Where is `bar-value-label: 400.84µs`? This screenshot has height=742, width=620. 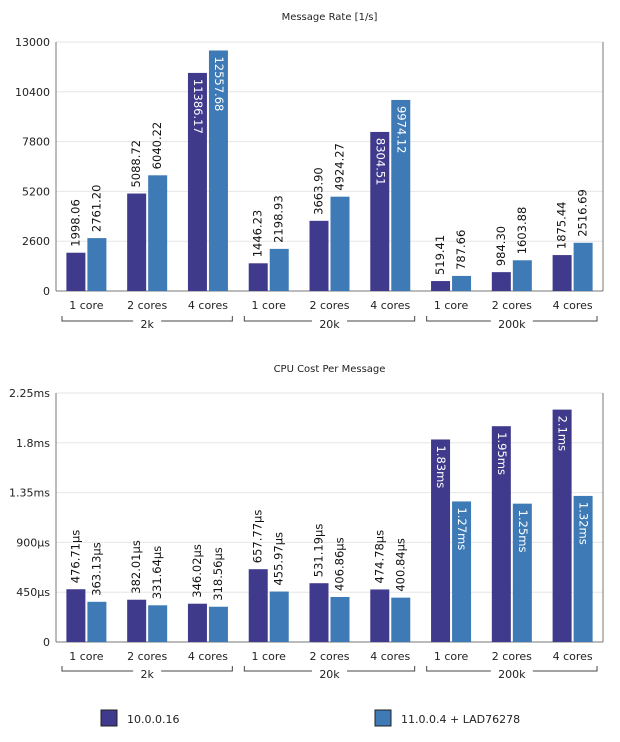
bar-value-label: 400.84µs is located at coordinates (400, 565).